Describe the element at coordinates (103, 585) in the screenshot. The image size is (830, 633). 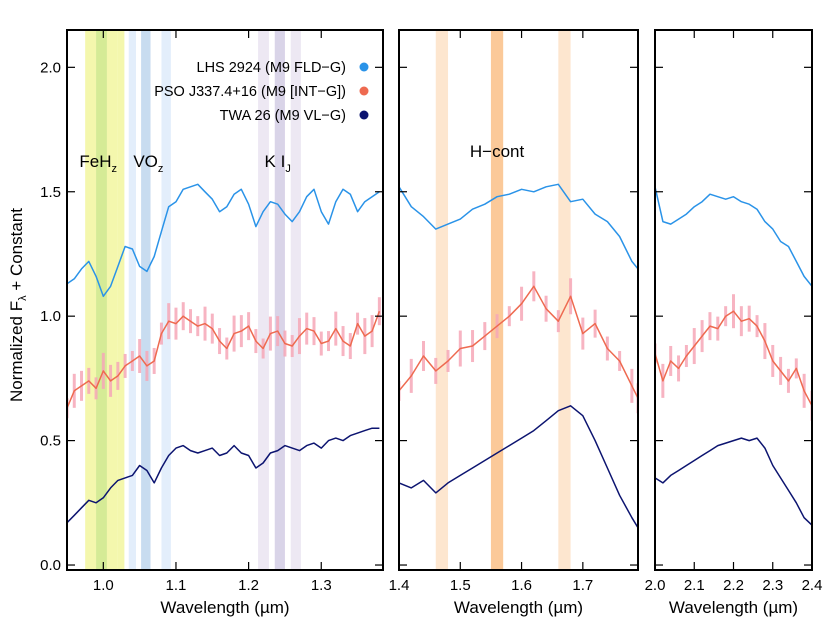
I see `x-tick-label-J: 1.0` at that location.